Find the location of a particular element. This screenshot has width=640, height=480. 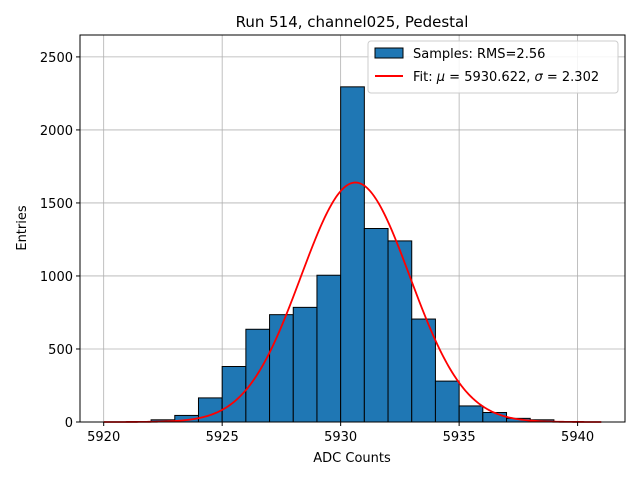

y-tick-label: 1500 is located at coordinates (56, 204).